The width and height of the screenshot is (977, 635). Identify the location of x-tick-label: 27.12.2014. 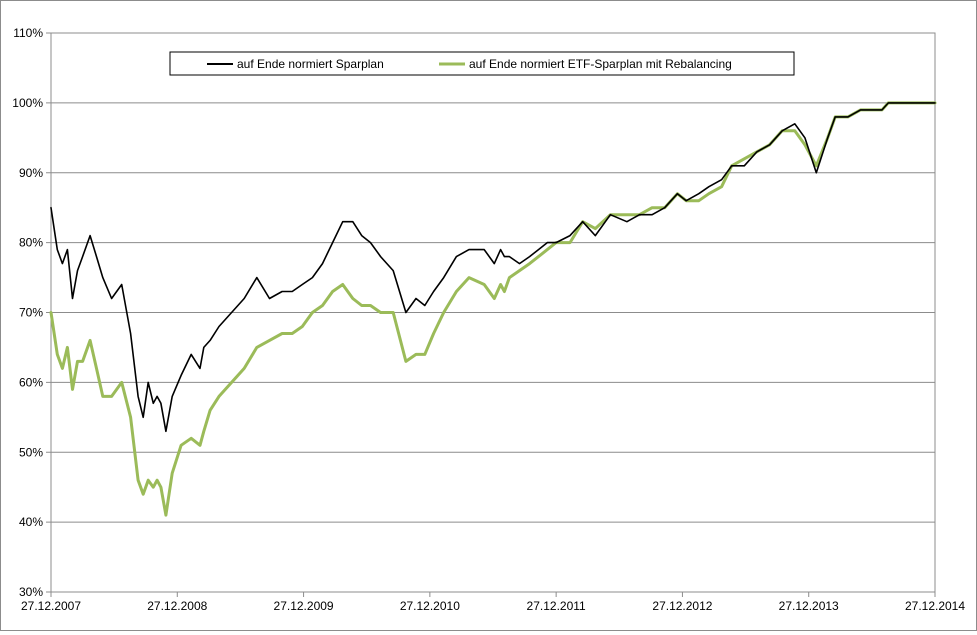
(935, 606).